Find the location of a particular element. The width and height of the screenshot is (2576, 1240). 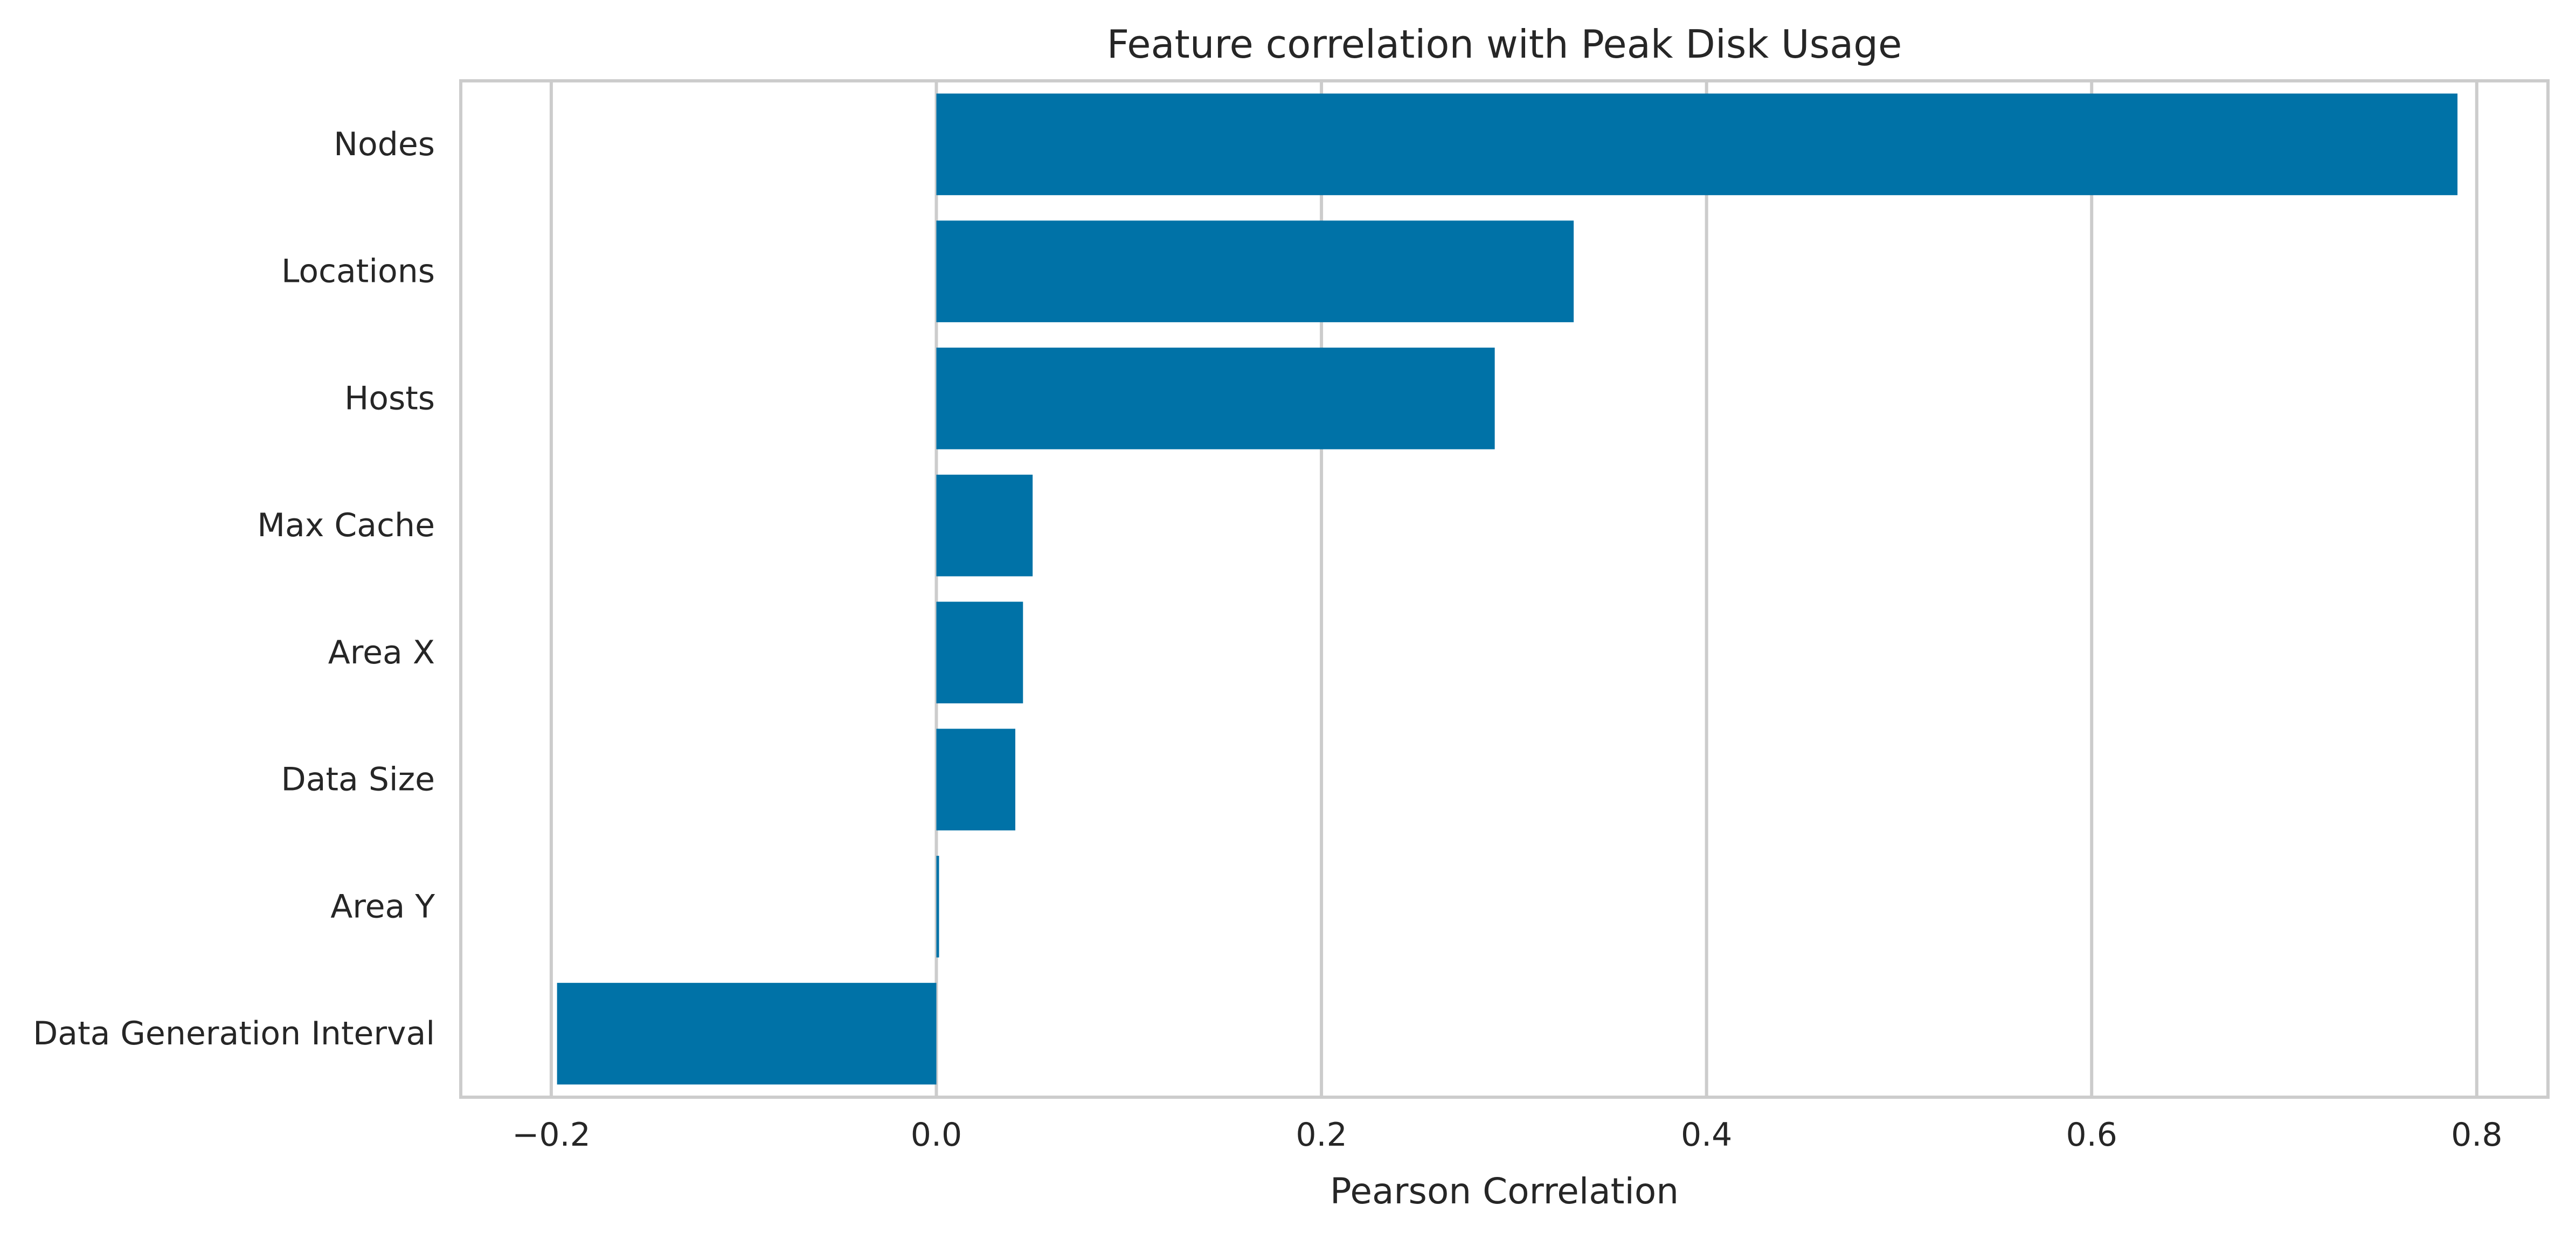

category-label: Max Cache is located at coordinates (346, 526).